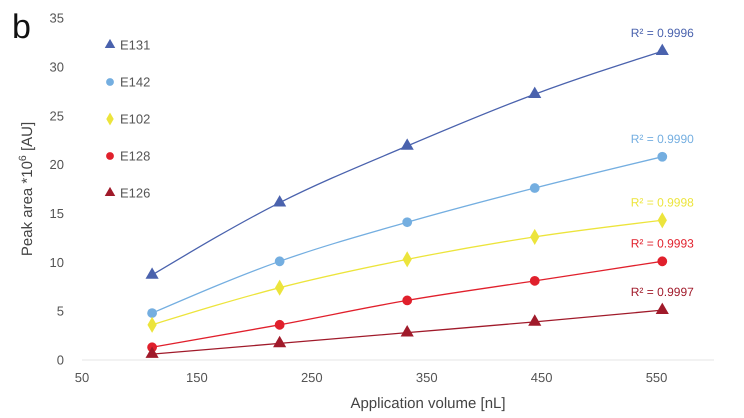 Image resolution: width=744 pixels, height=418 pixels. I want to click on y-tick-label: 0, so click(60, 360).